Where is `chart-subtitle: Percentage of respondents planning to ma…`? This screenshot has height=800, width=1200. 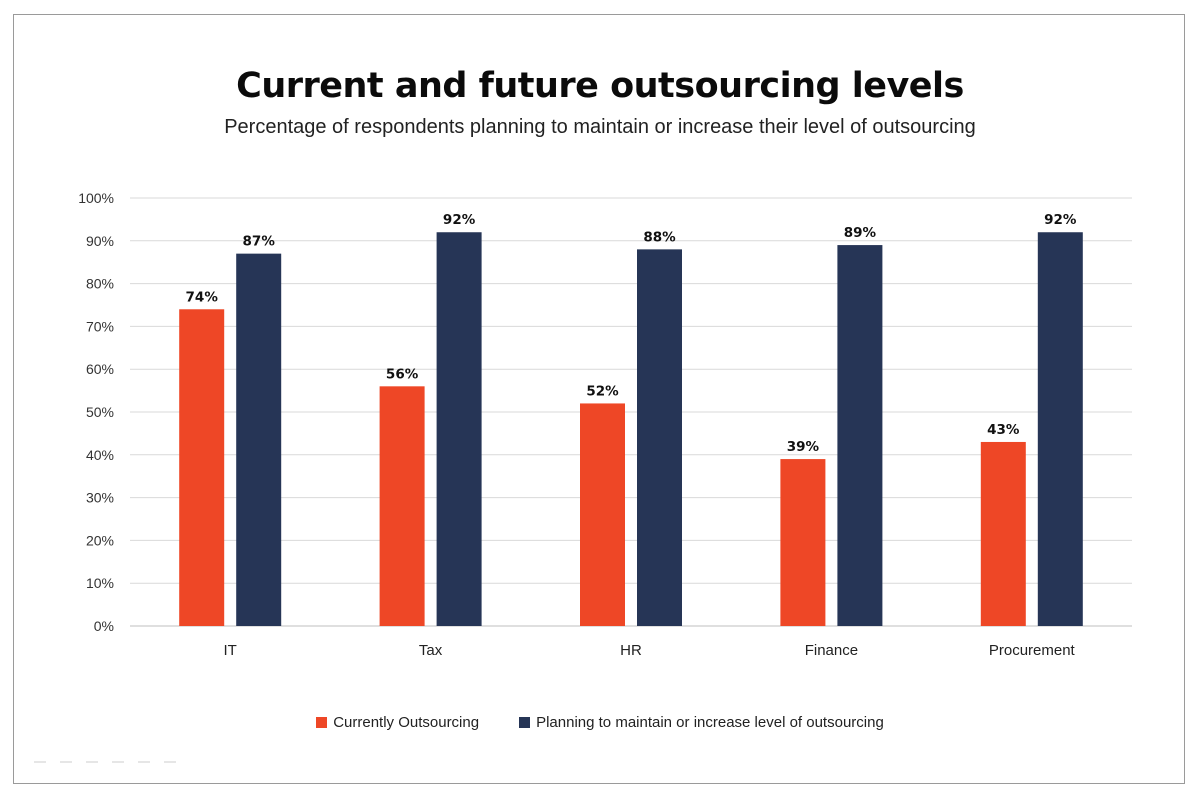 chart-subtitle: Percentage of respondents planning to ma… is located at coordinates (600, 127).